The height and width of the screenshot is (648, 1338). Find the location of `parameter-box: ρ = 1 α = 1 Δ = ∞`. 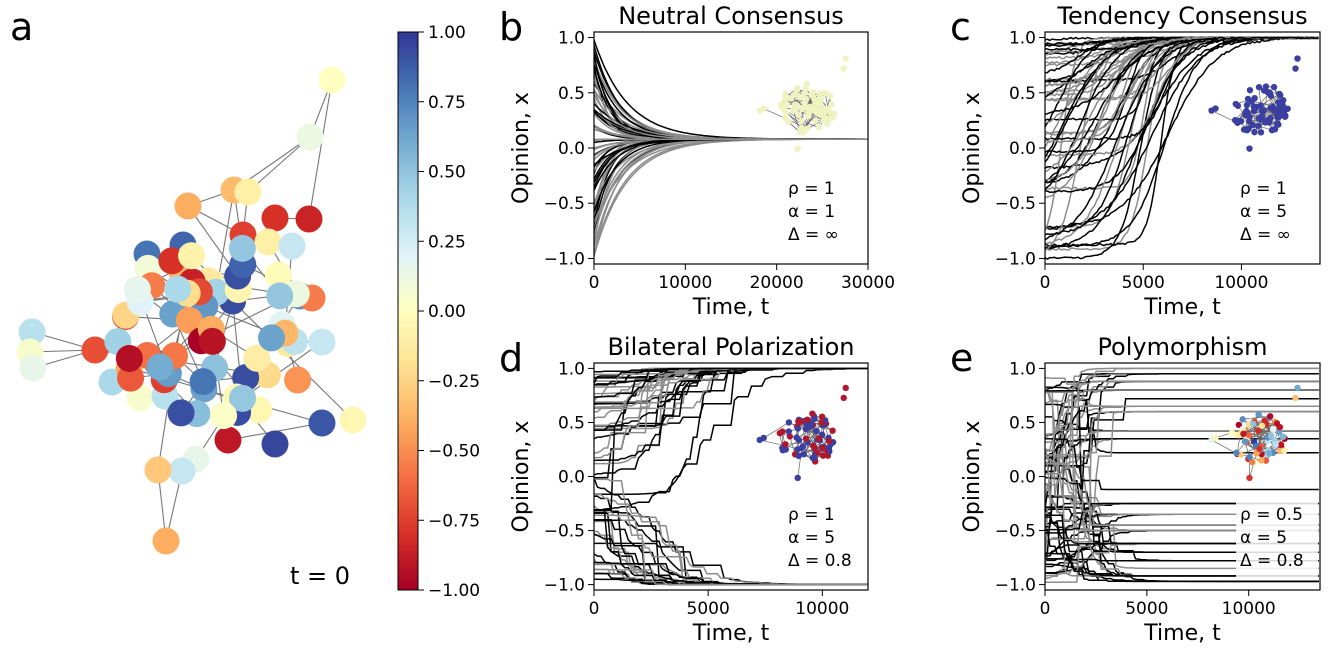

parameter-box: ρ = 1 α = 1 Δ = ∞ is located at coordinates (813, 212).